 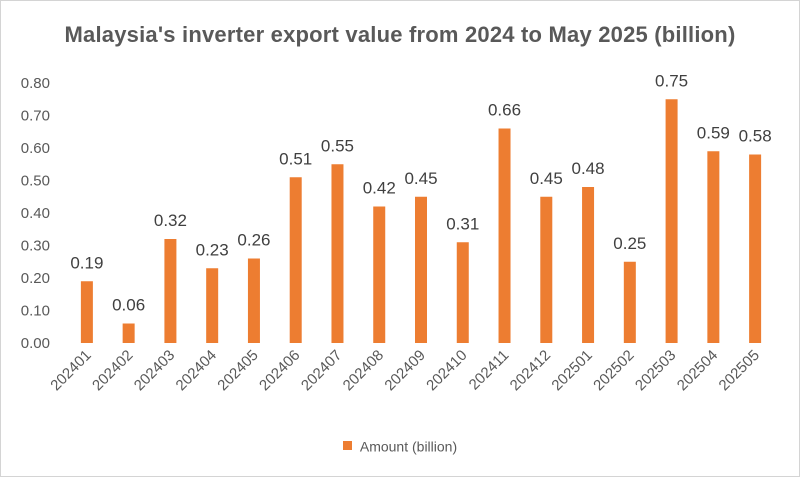 What do you see at coordinates (253, 240) in the screenshot?
I see `data-label: 0.26` at bounding box center [253, 240].